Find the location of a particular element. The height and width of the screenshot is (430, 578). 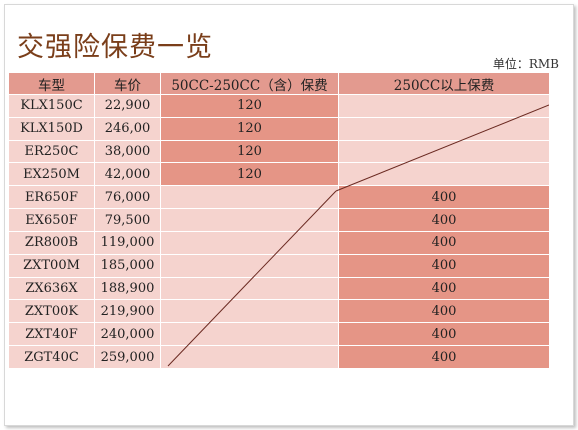

table-row: ZXT40F 240,000 400 is located at coordinates (279, 334).